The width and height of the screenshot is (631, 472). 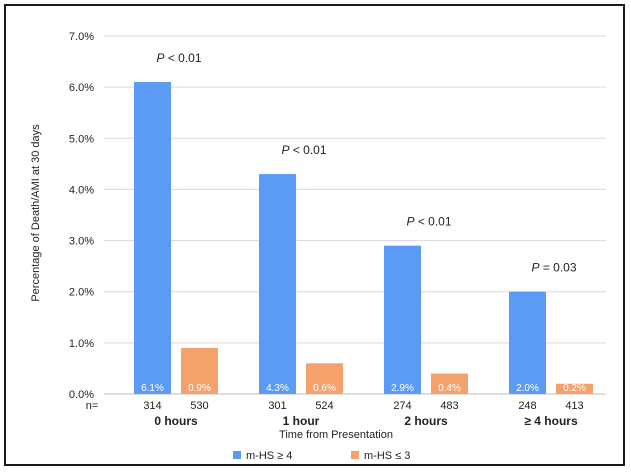 What do you see at coordinates (301, 421) in the screenshot?
I see `category-label: 1 hour` at bounding box center [301, 421].